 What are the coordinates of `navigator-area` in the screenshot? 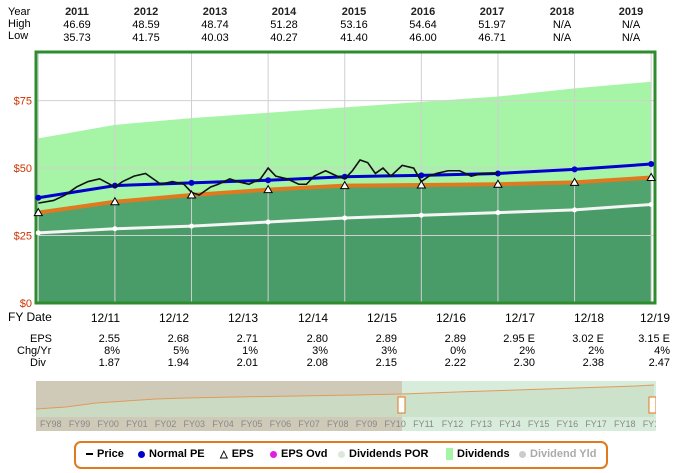 It's located at (345, 401).